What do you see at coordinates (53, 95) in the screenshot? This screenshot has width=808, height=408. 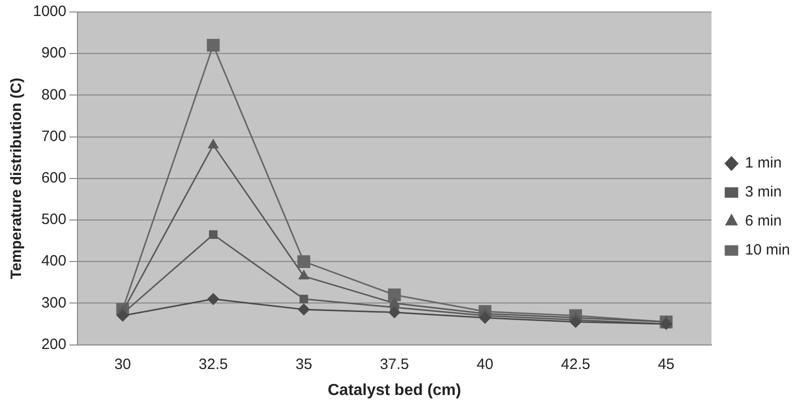 I see `y-tick-label: 800` at bounding box center [53, 95].